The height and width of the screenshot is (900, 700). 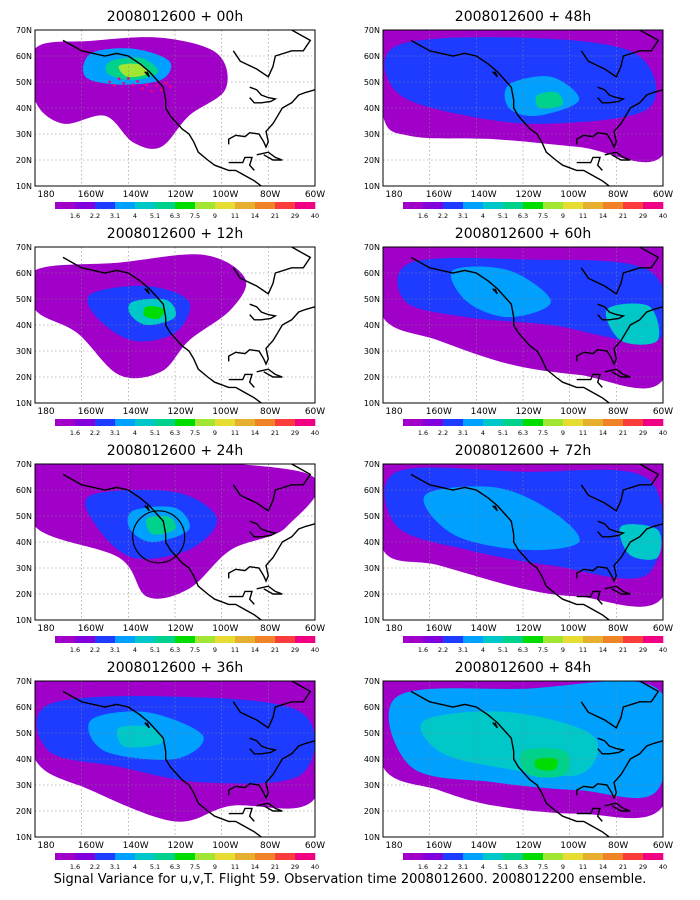 I want to click on colorbar-label: 29, so click(x=643, y=216).